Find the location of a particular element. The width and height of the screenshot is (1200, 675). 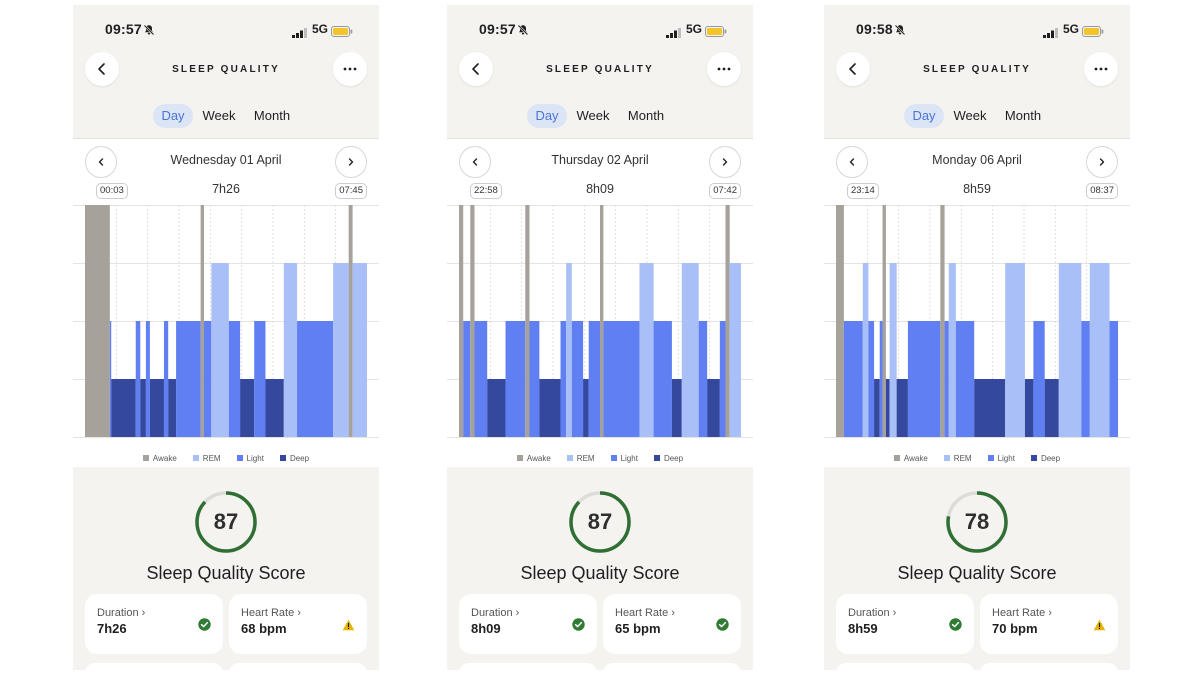

score-value: 78 is located at coordinates (977, 521).